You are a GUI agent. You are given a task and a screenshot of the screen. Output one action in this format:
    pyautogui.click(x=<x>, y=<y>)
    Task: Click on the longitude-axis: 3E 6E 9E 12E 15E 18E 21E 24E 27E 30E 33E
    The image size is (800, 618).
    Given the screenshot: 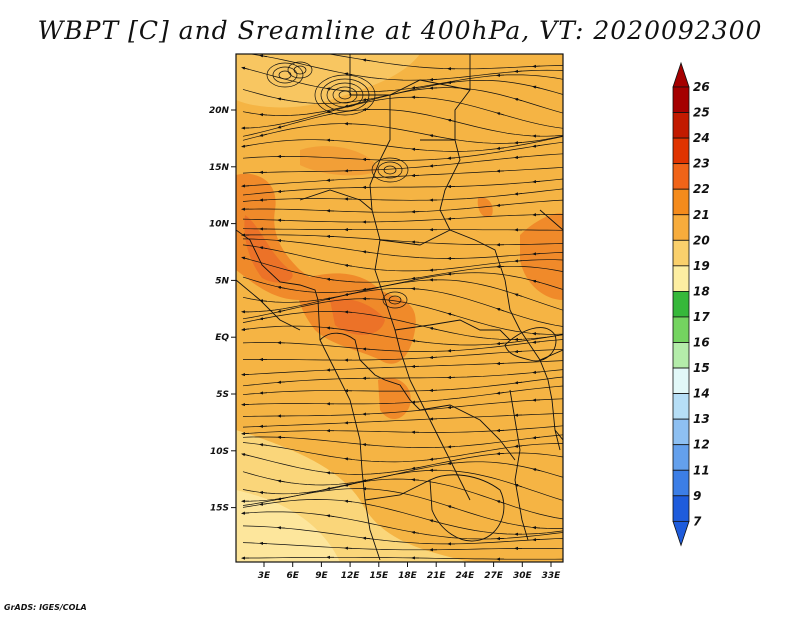 What is the action you would take?
    pyautogui.click(x=409, y=571)
    